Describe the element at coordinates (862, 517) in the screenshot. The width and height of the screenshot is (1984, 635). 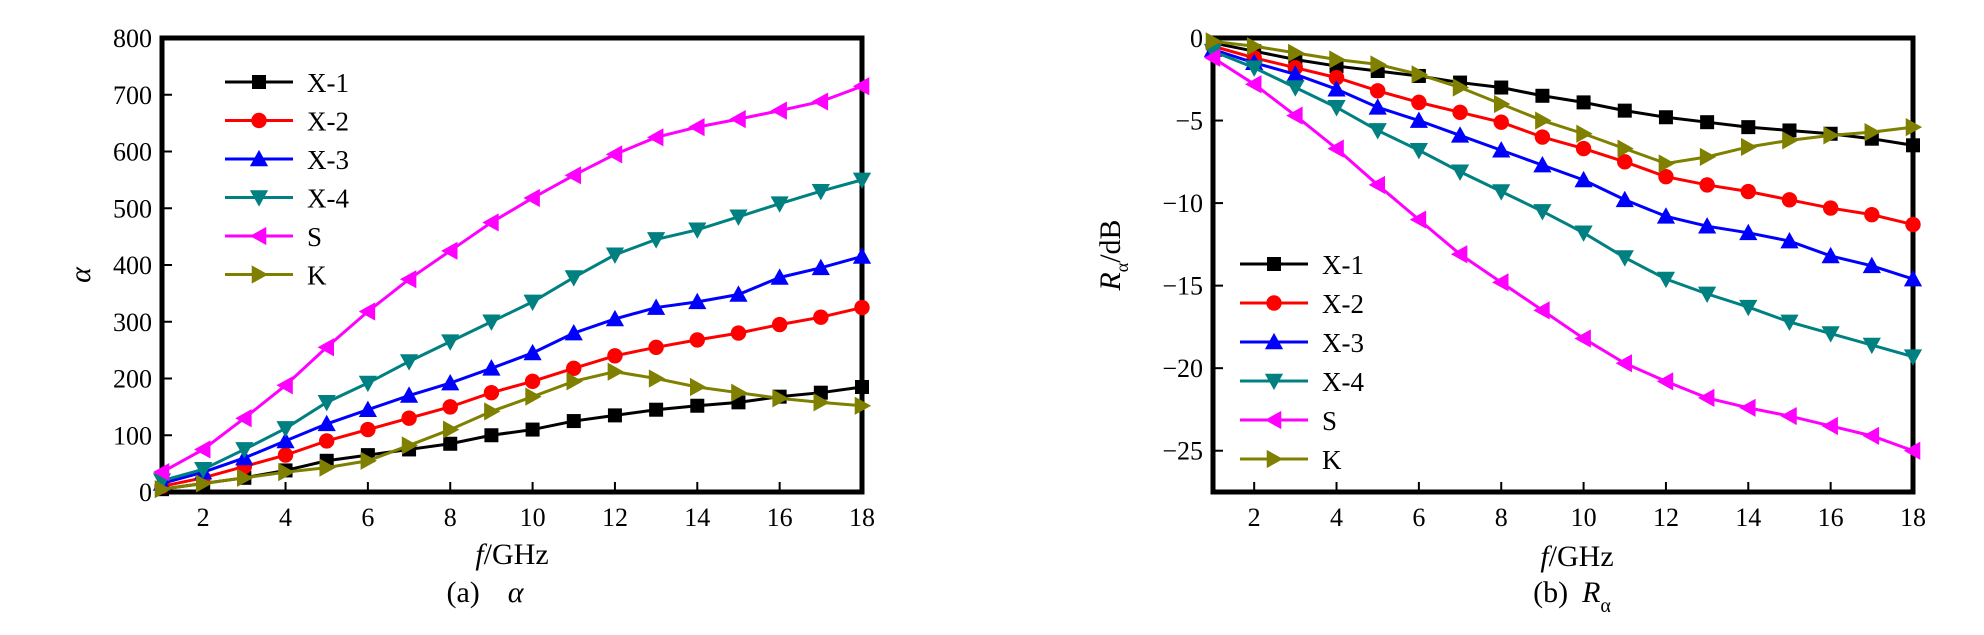
I see `panel-a-x-tick-label: 18` at that location.